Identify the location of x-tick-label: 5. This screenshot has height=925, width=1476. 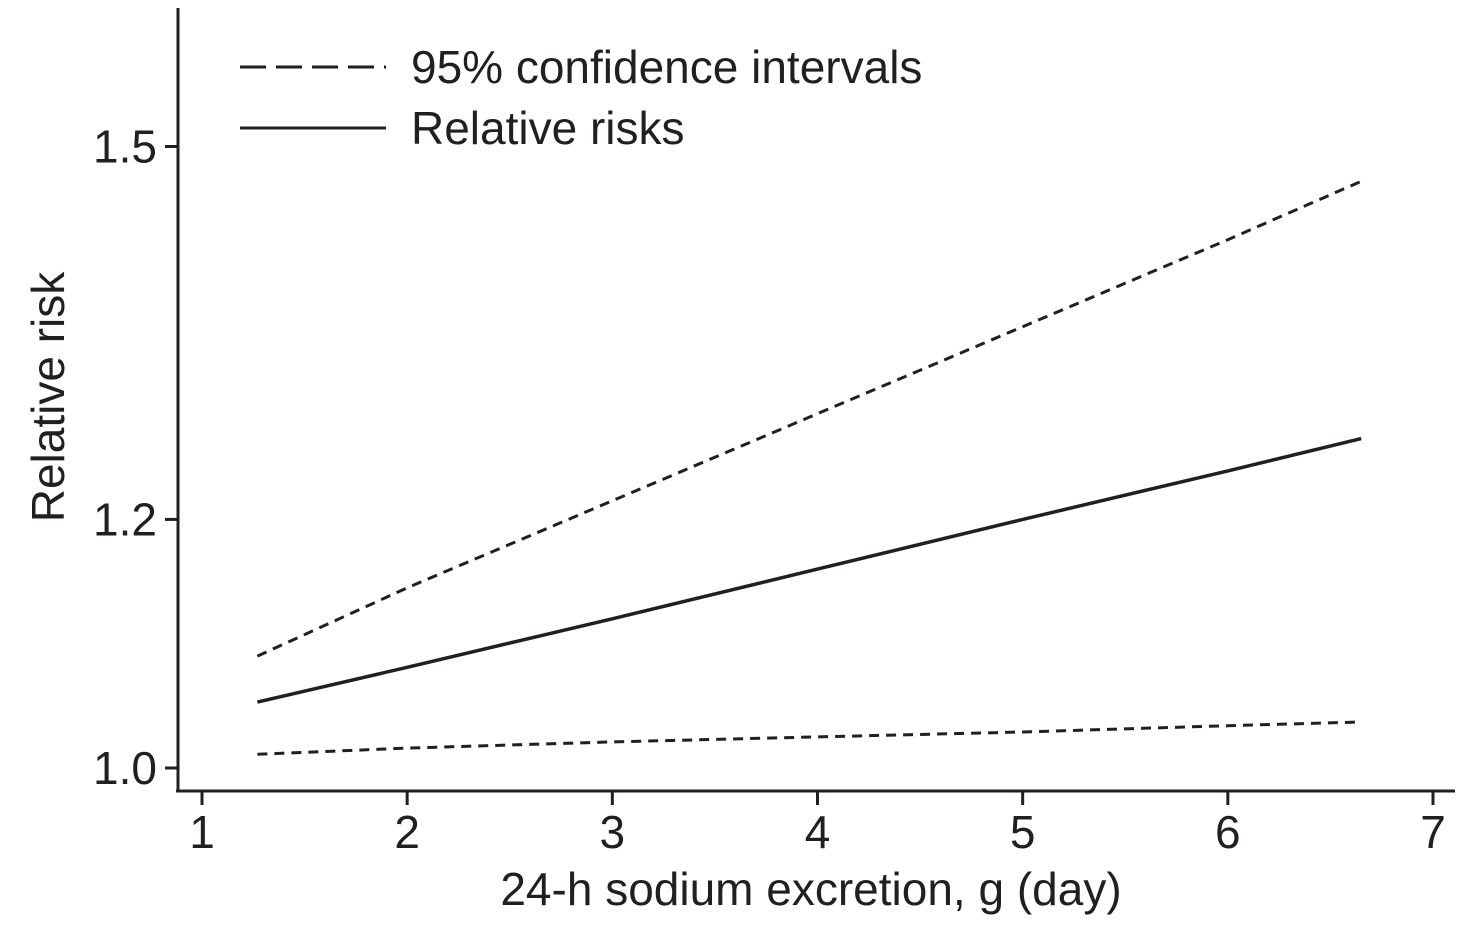
(1023, 832).